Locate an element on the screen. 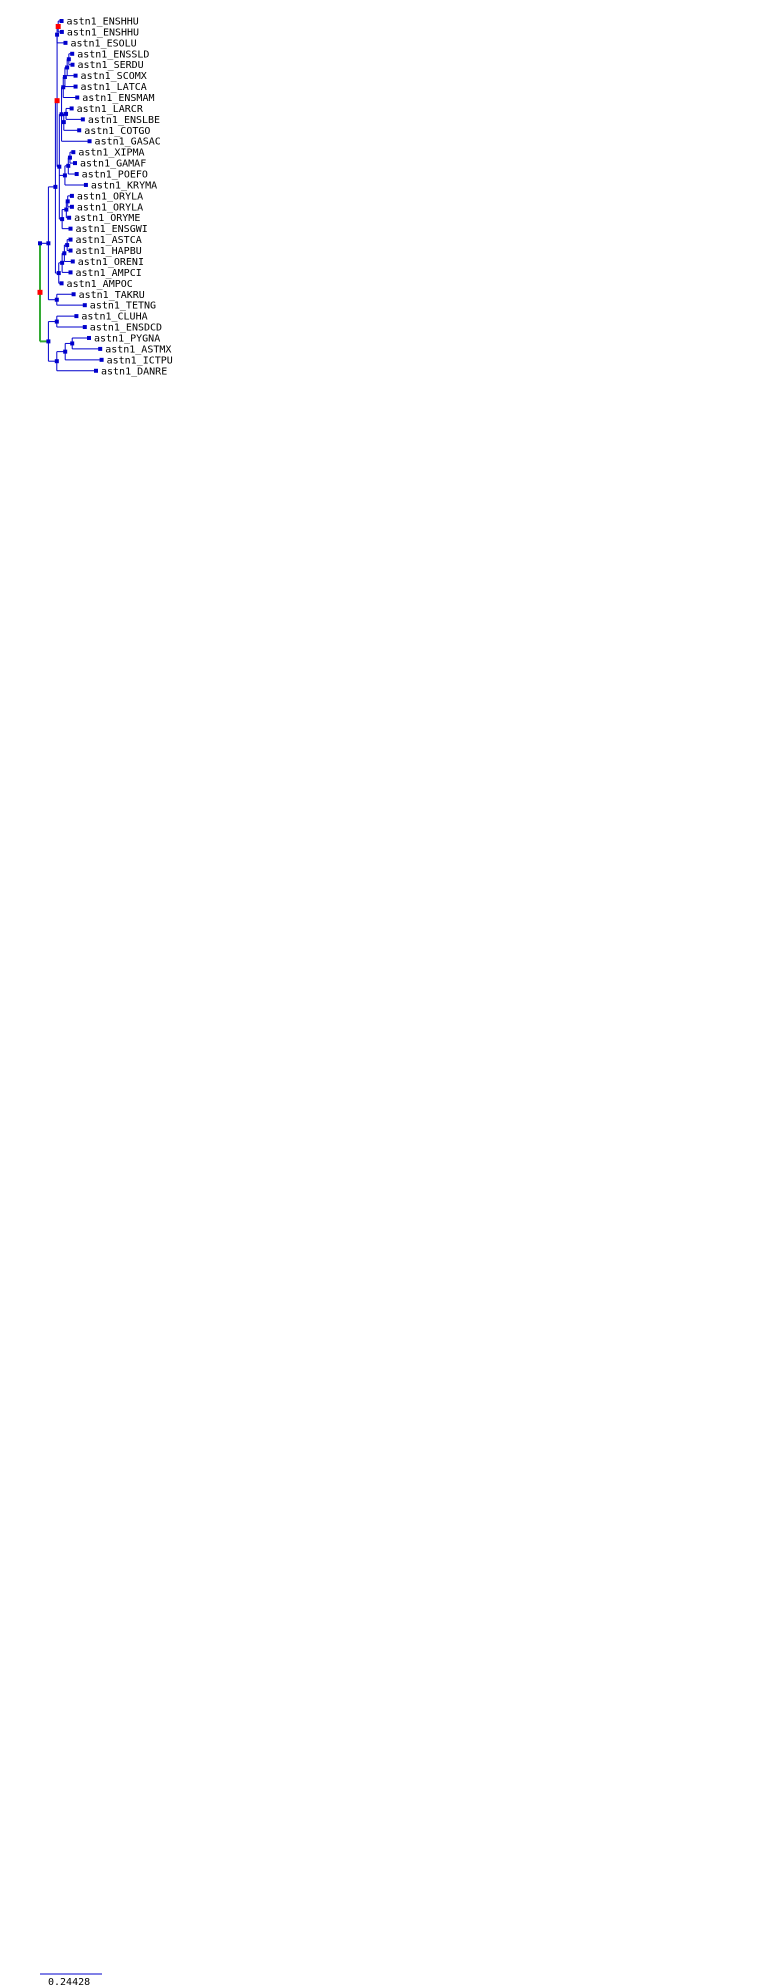  leaf-label: astn1_KRYMA is located at coordinates (124, 185).